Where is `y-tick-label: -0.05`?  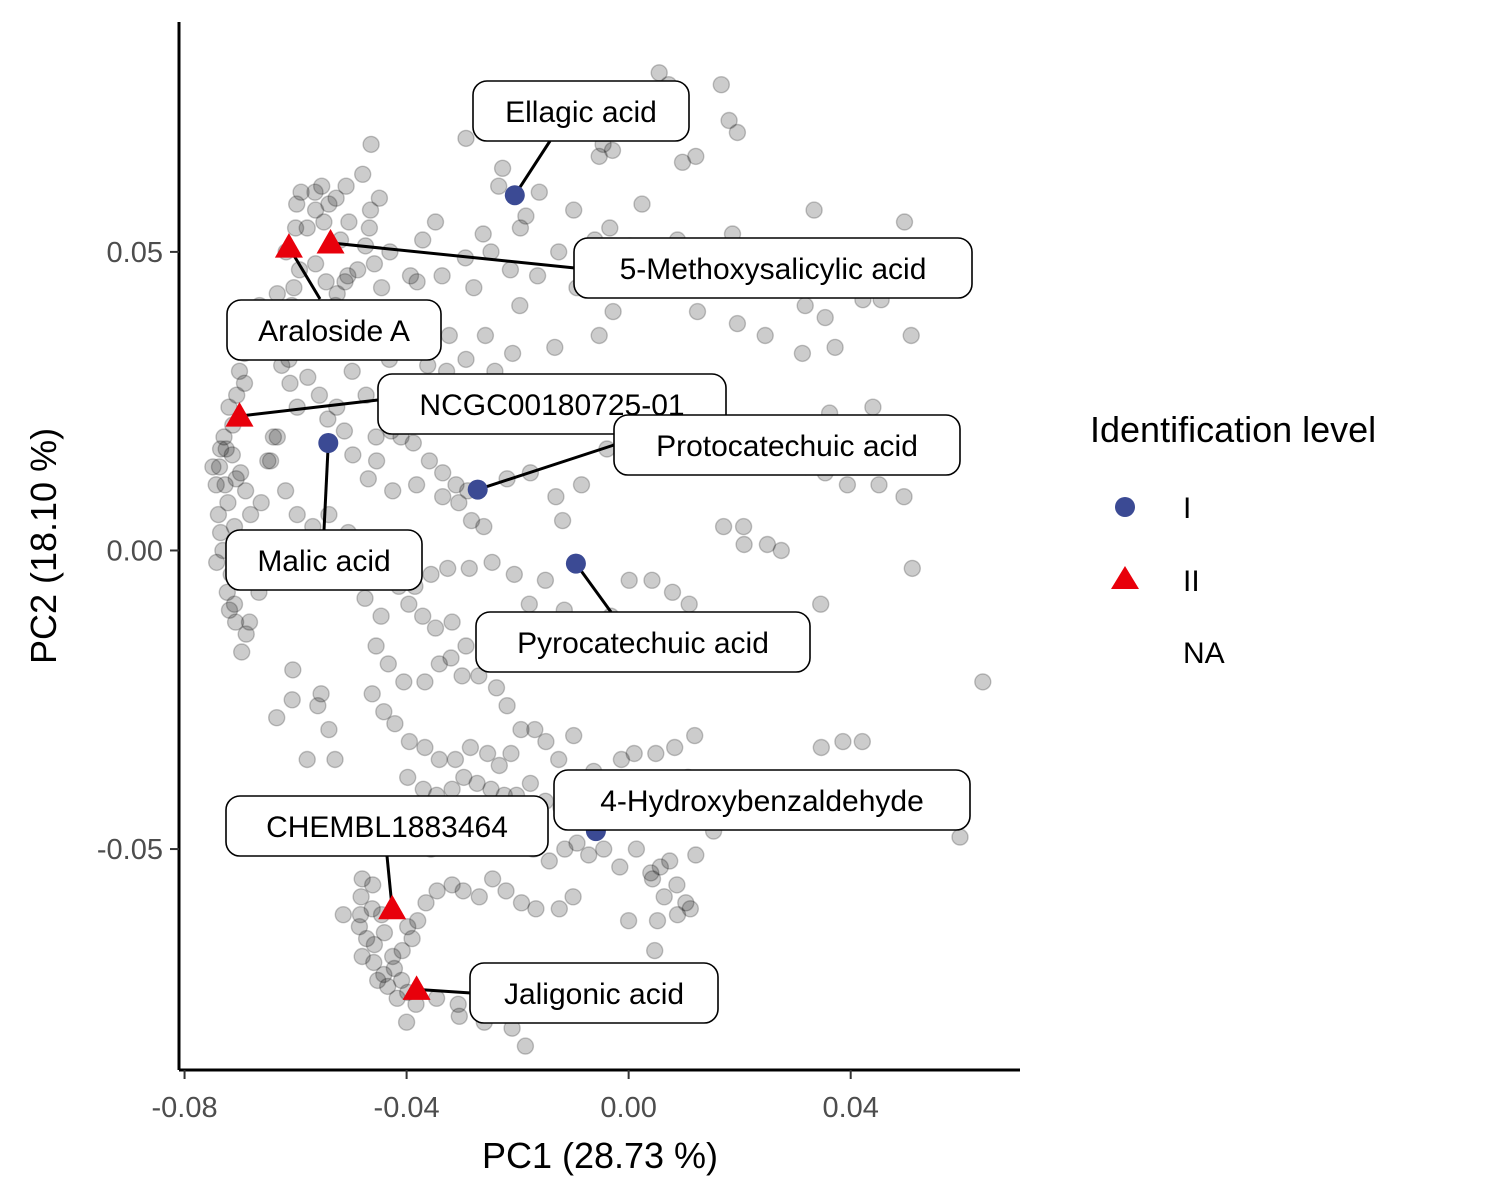 y-tick-label: -0.05 is located at coordinates (130, 850).